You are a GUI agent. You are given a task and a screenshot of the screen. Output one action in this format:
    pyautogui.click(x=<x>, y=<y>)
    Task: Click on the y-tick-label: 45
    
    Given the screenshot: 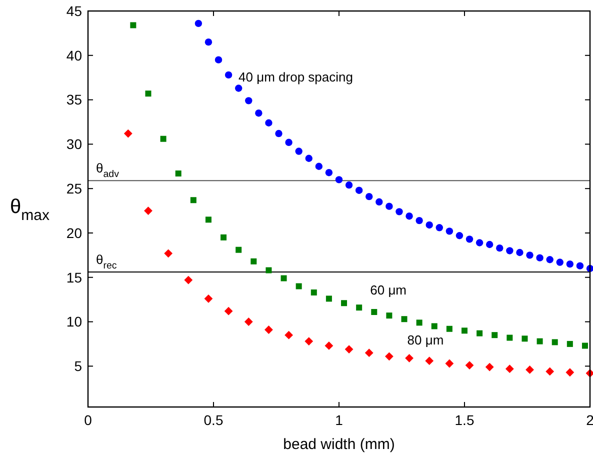 What is the action you would take?
    pyautogui.click(x=74, y=10)
    